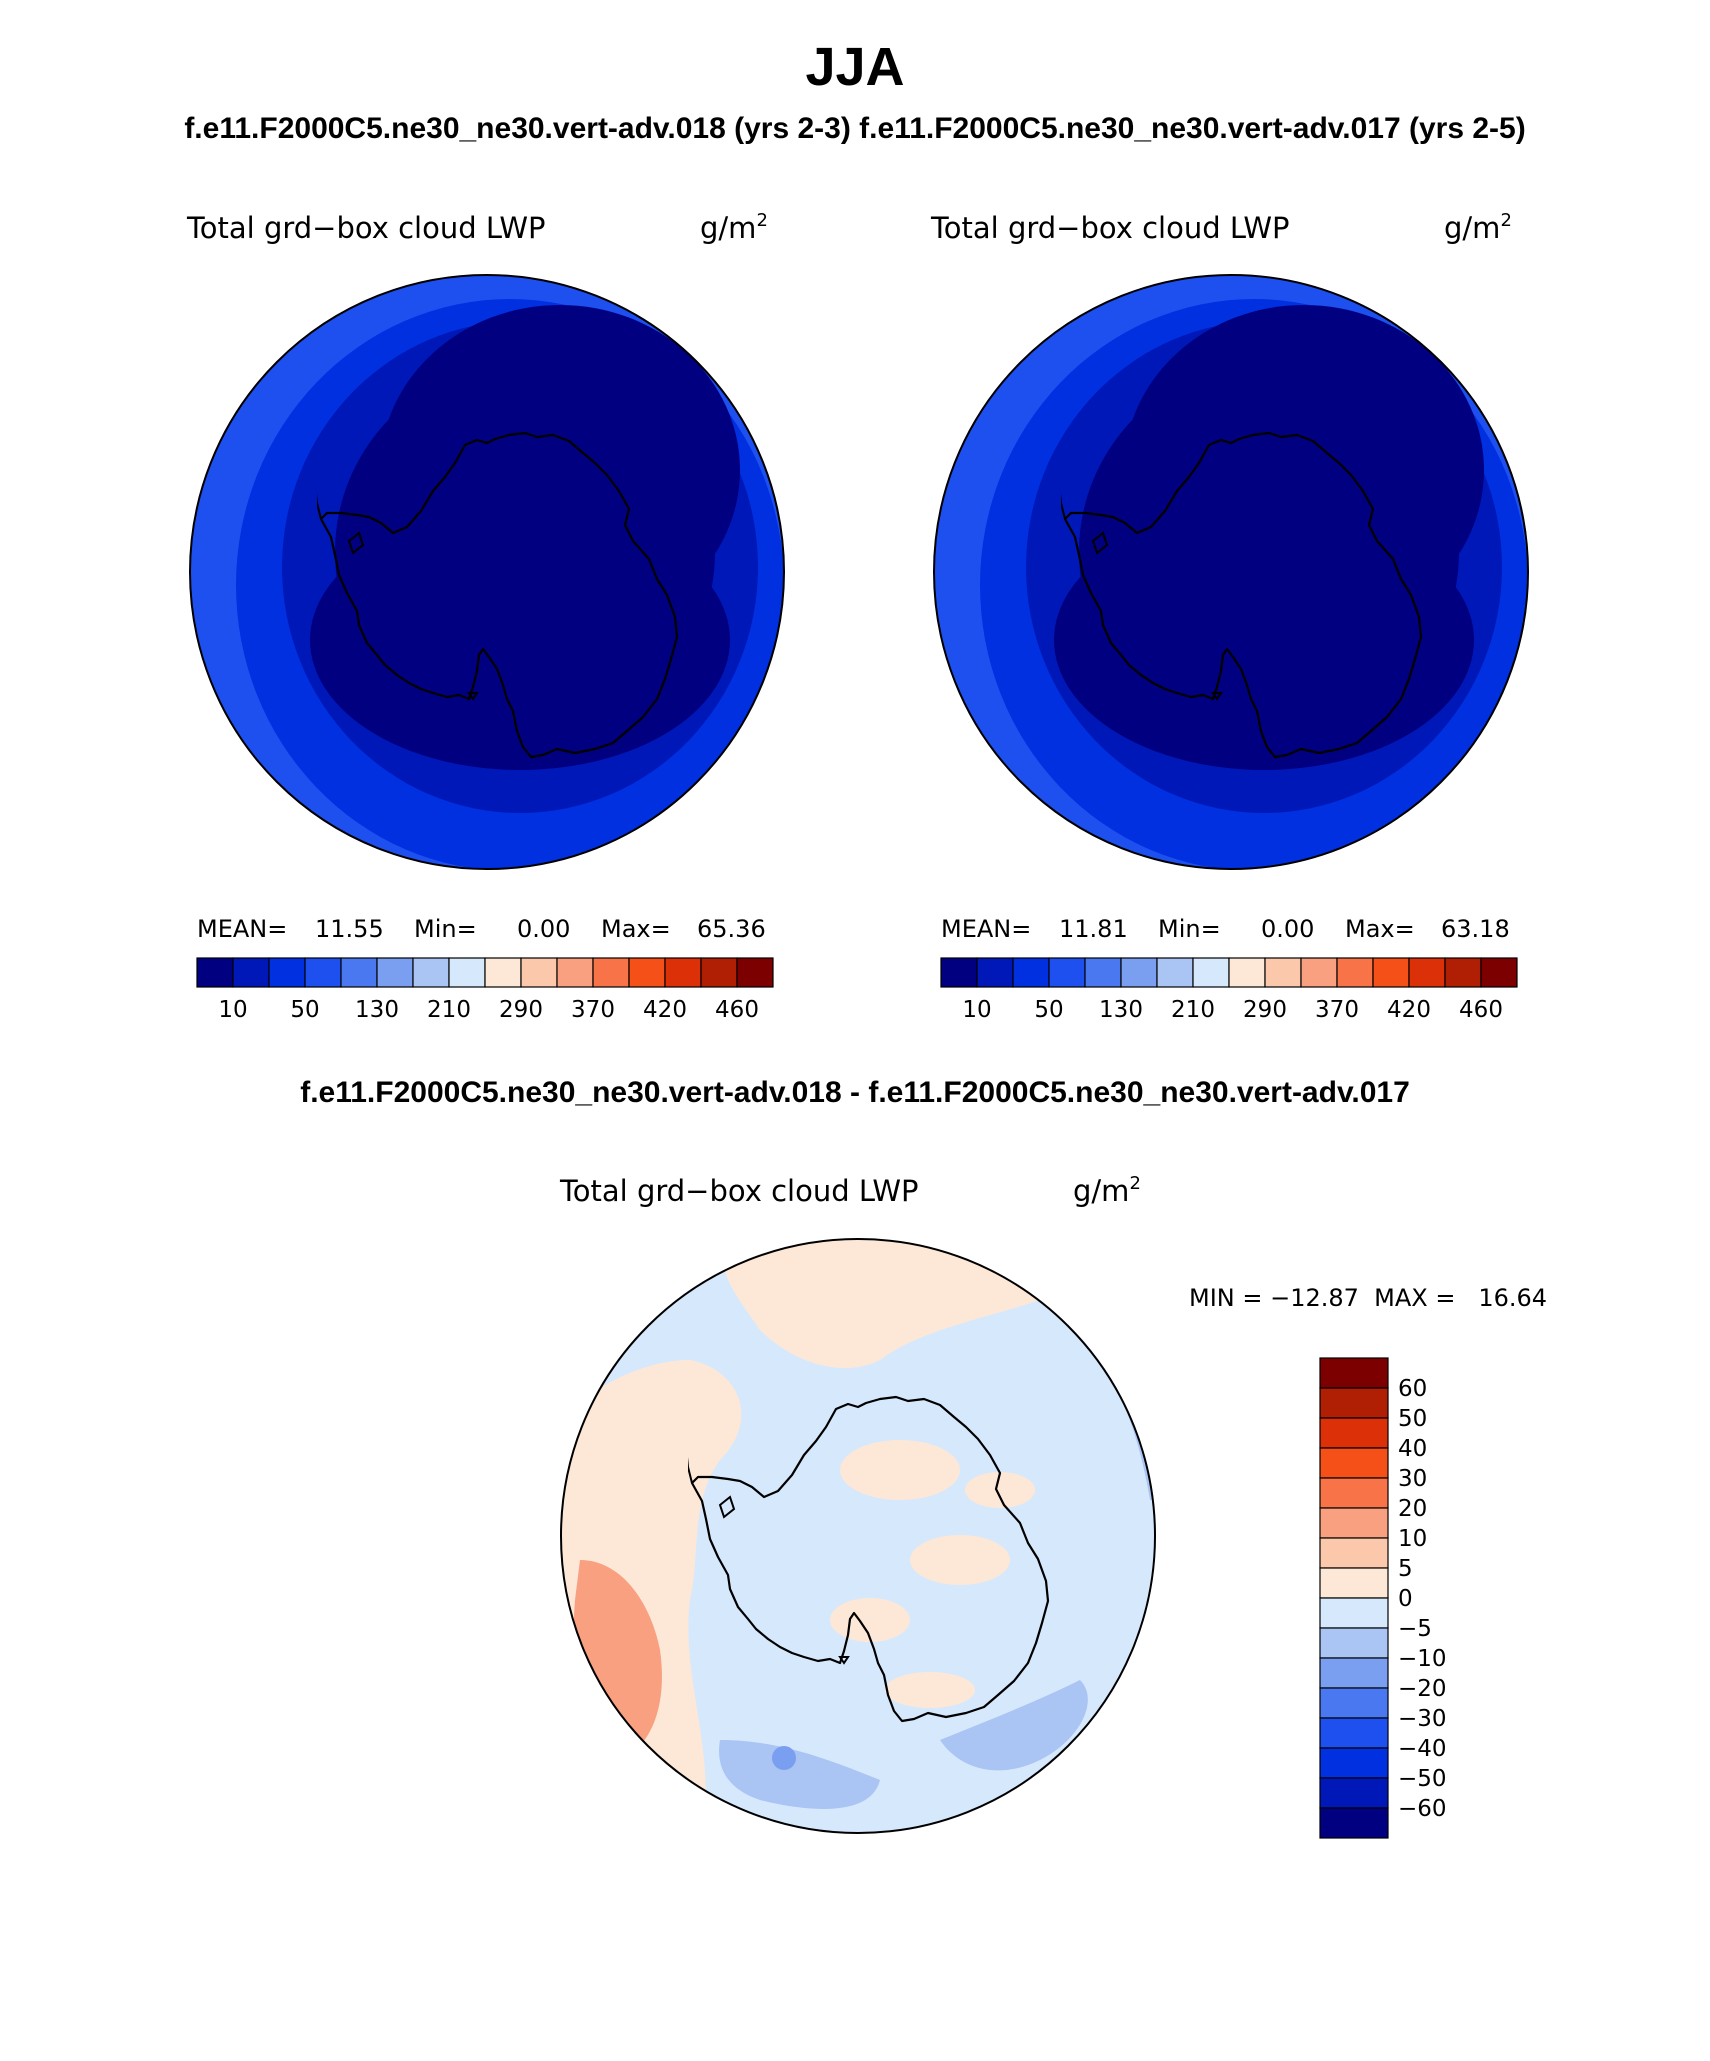  Describe the element at coordinates (1422, 1719) in the screenshot. I see `diff-colorbar-tick-11: −30` at that location.